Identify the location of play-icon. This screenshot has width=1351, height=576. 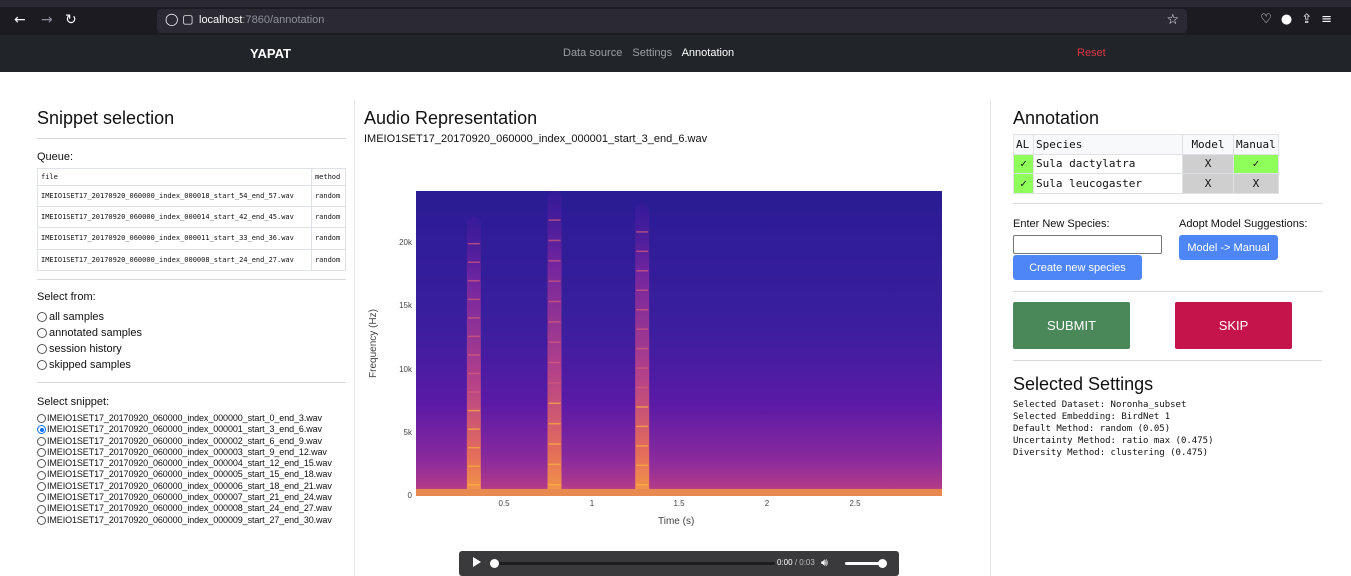
(477, 562).